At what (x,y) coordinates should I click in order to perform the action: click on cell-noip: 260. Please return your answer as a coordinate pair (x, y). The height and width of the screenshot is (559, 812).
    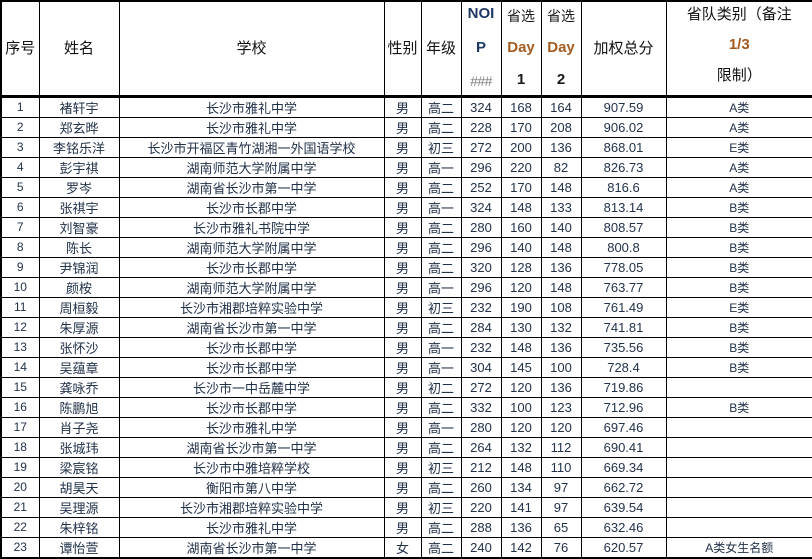
    Looking at the image, I should click on (481, 487).